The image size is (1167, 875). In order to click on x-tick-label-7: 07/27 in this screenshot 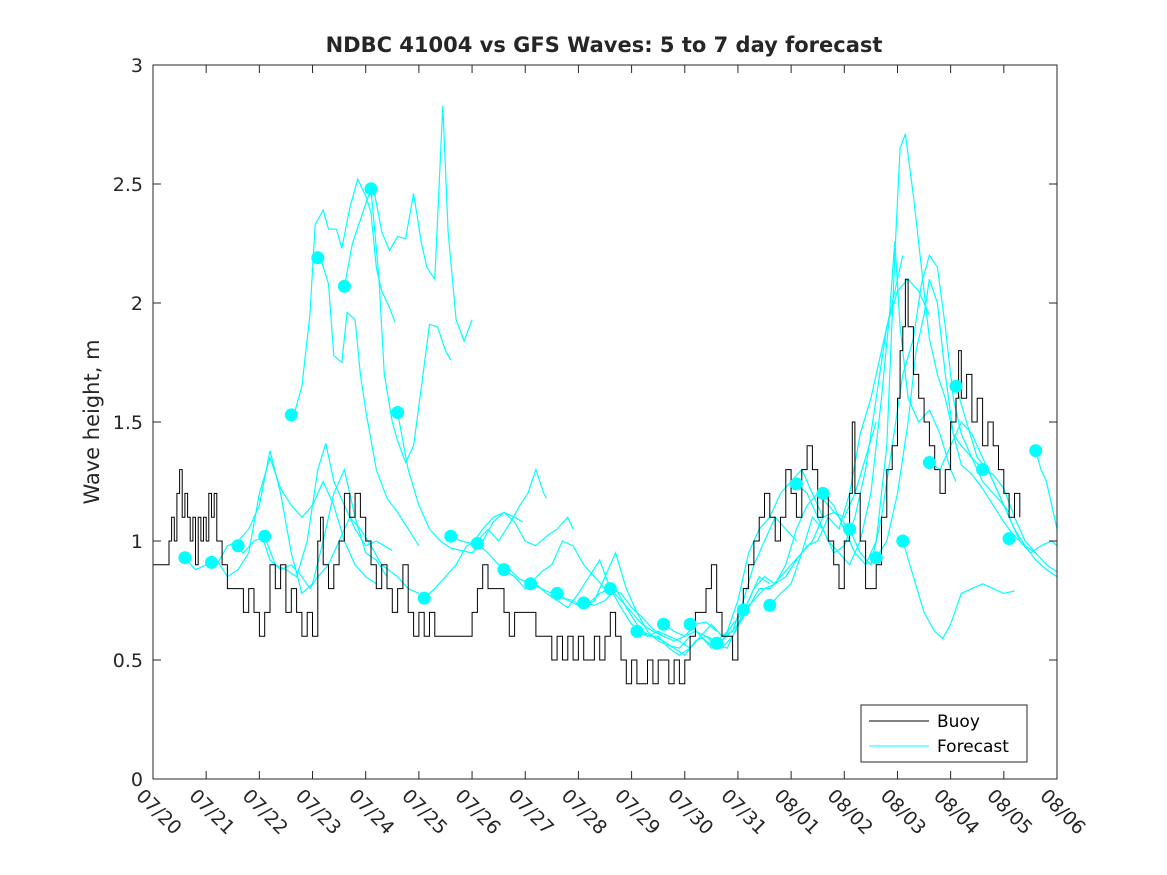, I will do `click(531, 812)`.